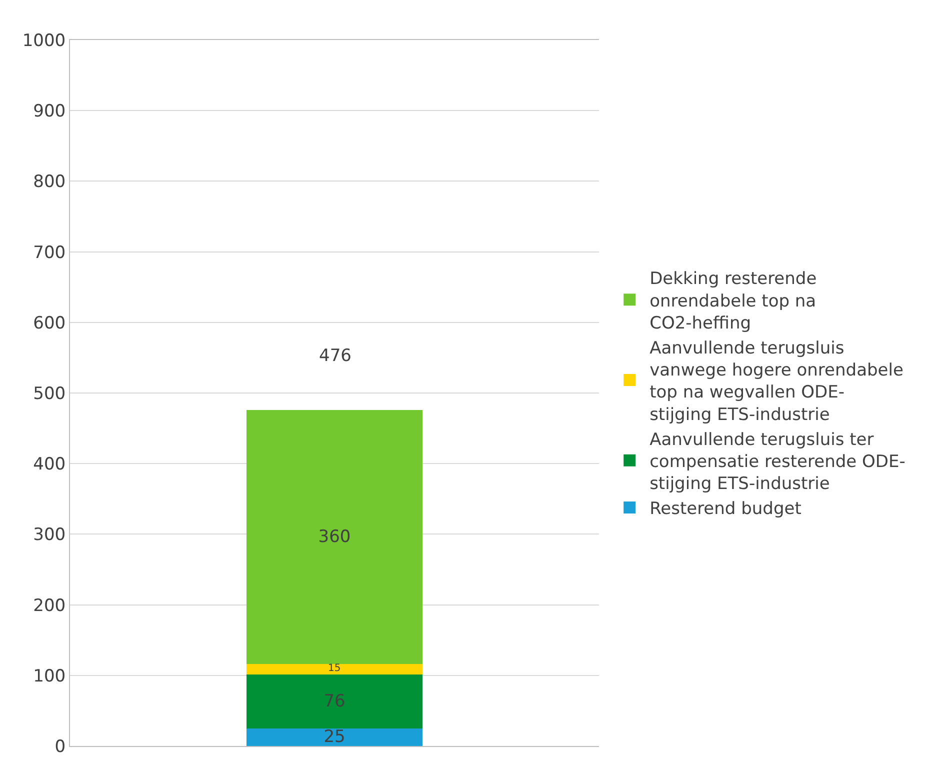 The width and height of the screenshot is (939, 769). I want to click on y-tick-label: 300, so click(49, 535).